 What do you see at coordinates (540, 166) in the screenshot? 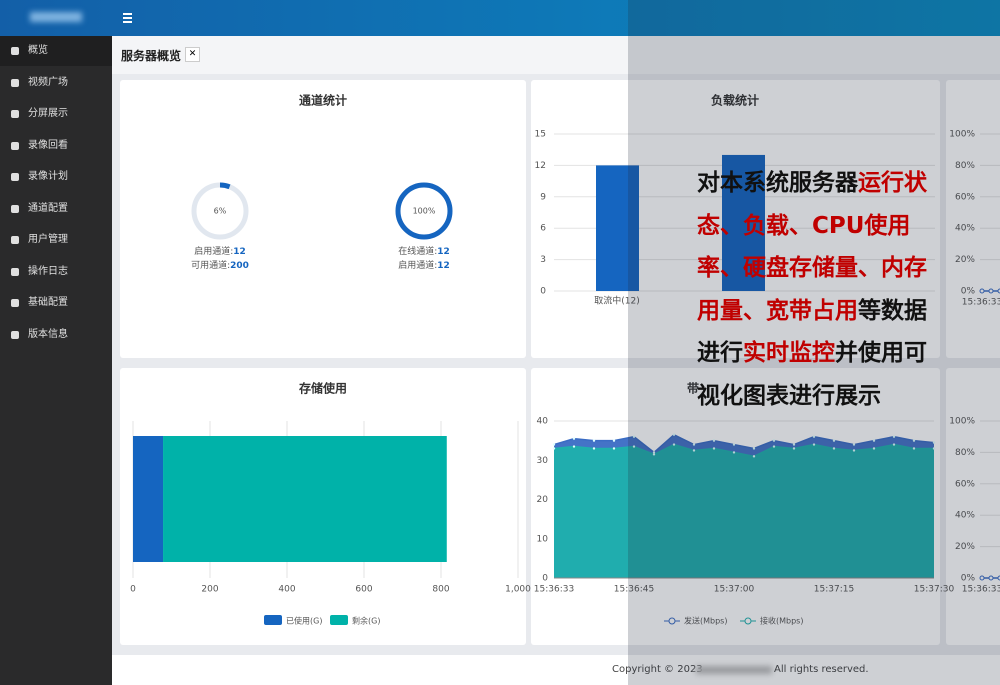
I see `y-tick-label: 12` at bounding box center [540, 166].